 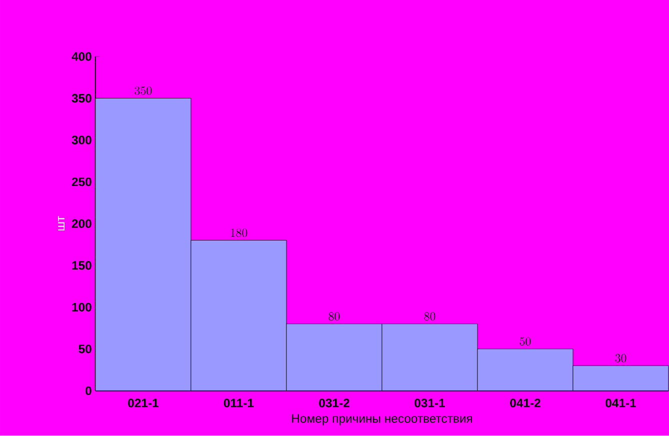 I want to click on y-tick-label: 0, so click(x=89, y=391).